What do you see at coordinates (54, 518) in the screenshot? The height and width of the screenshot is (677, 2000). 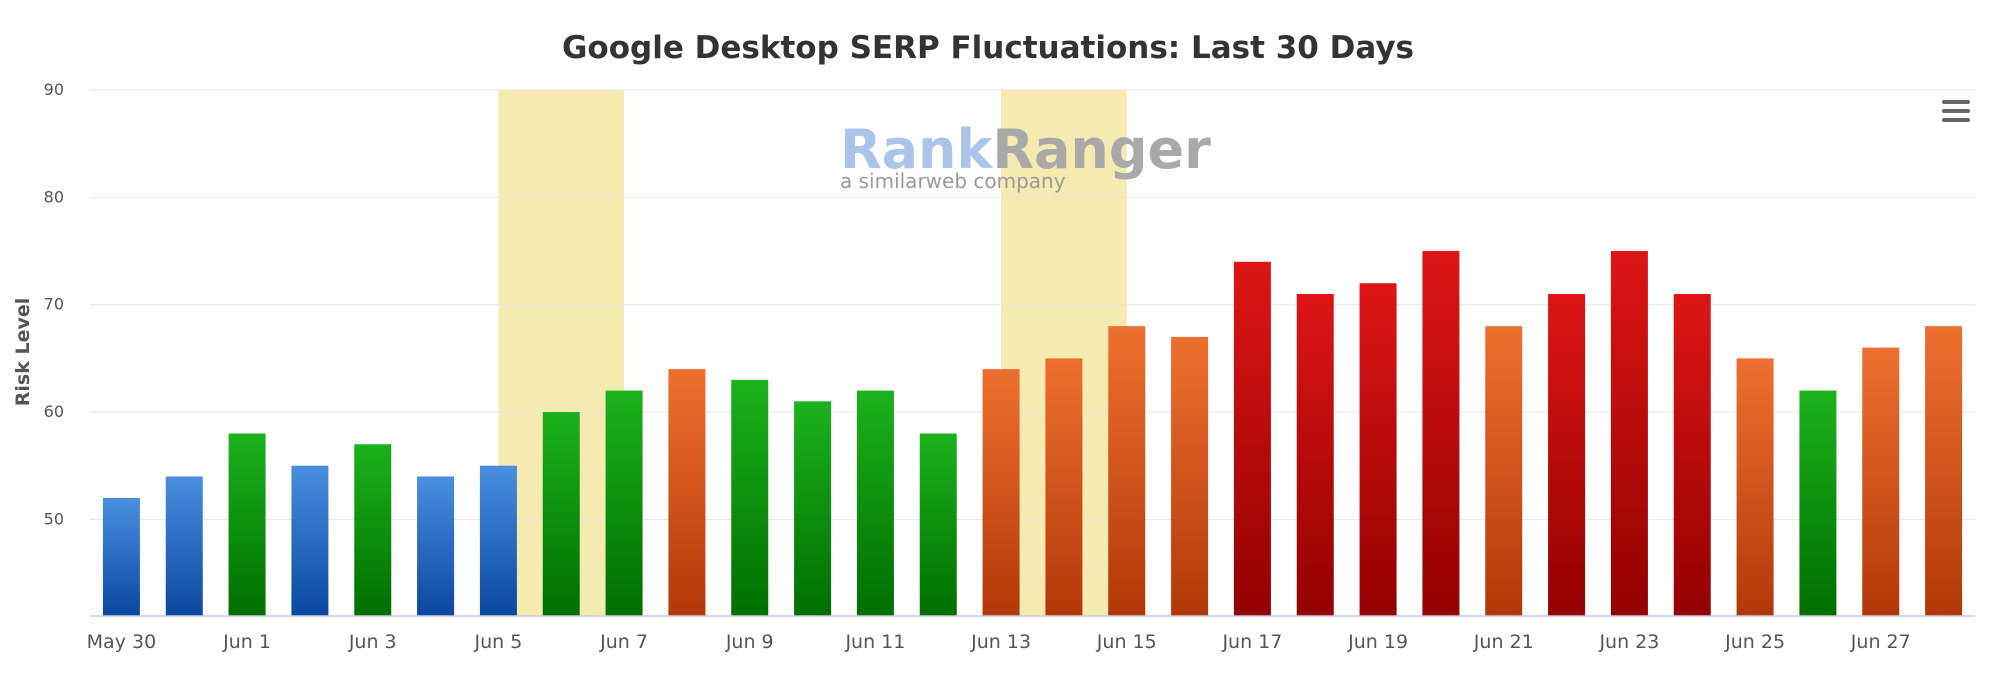 I see `y-tick-label: 50` at bounding box center [54, 518].